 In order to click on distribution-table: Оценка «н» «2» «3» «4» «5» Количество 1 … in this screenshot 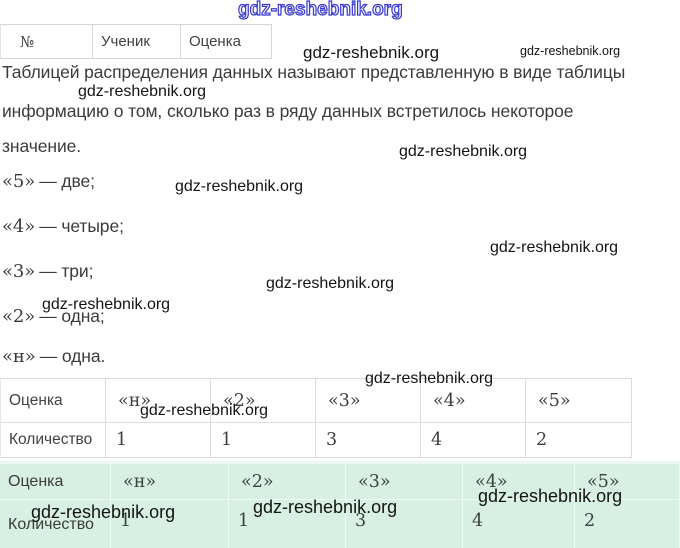, I will do `click(316, 418)`.